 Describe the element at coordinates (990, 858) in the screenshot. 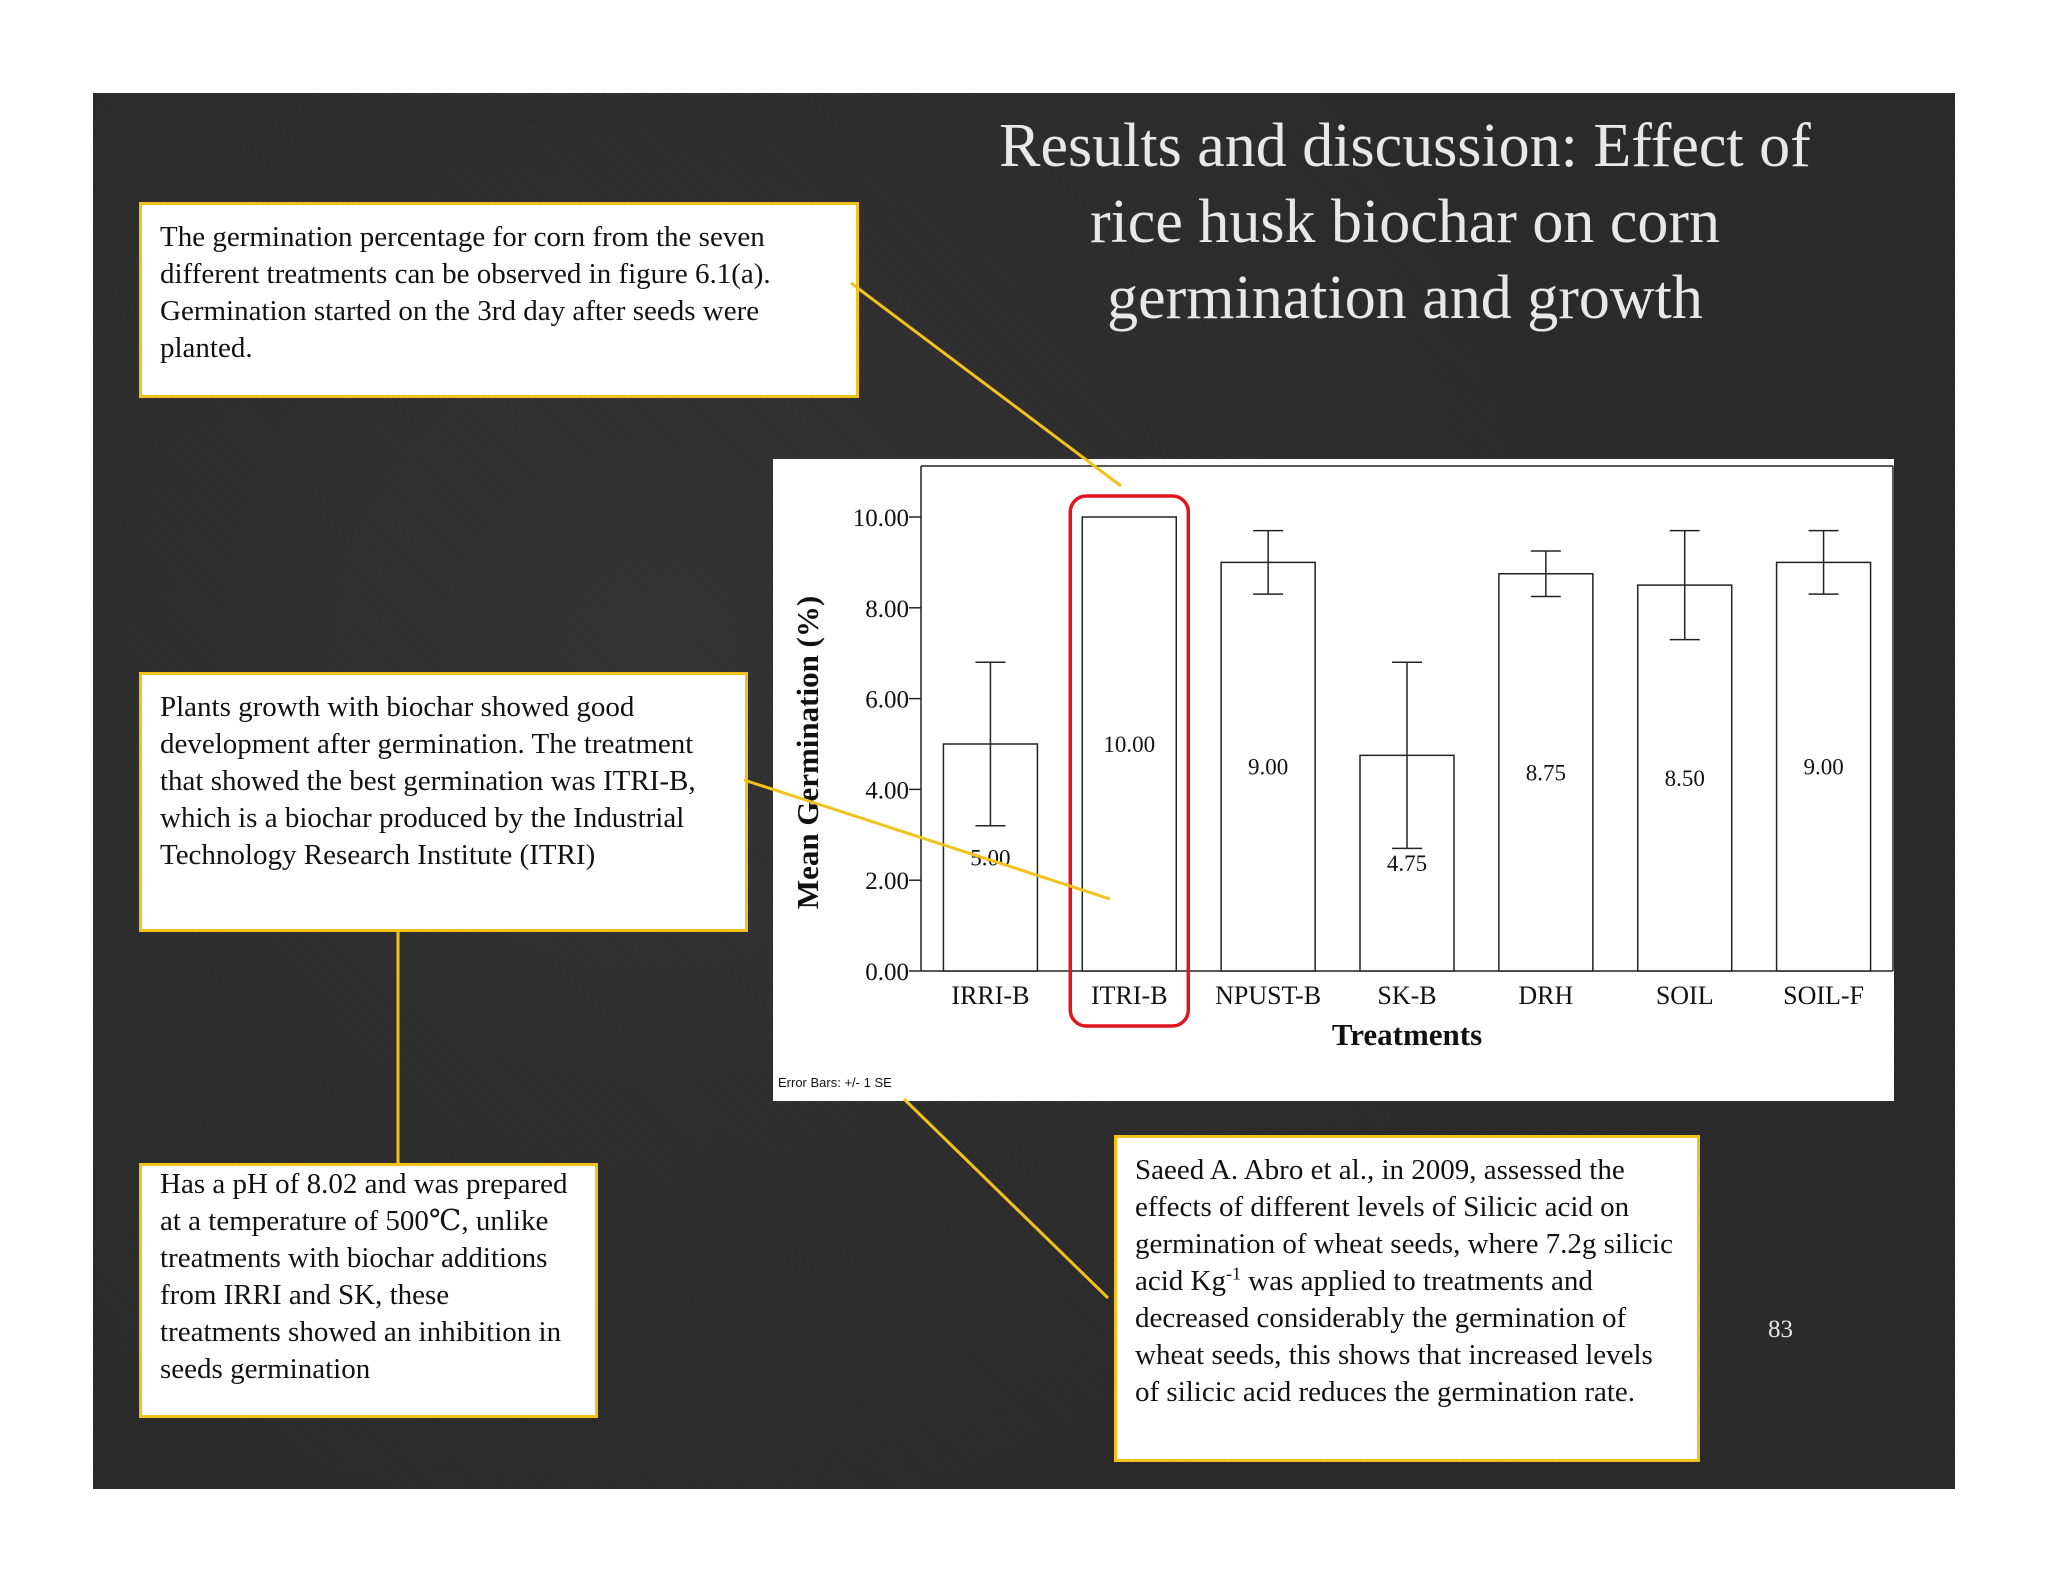

I see `value-label-irri-b: 5.00` at that location.